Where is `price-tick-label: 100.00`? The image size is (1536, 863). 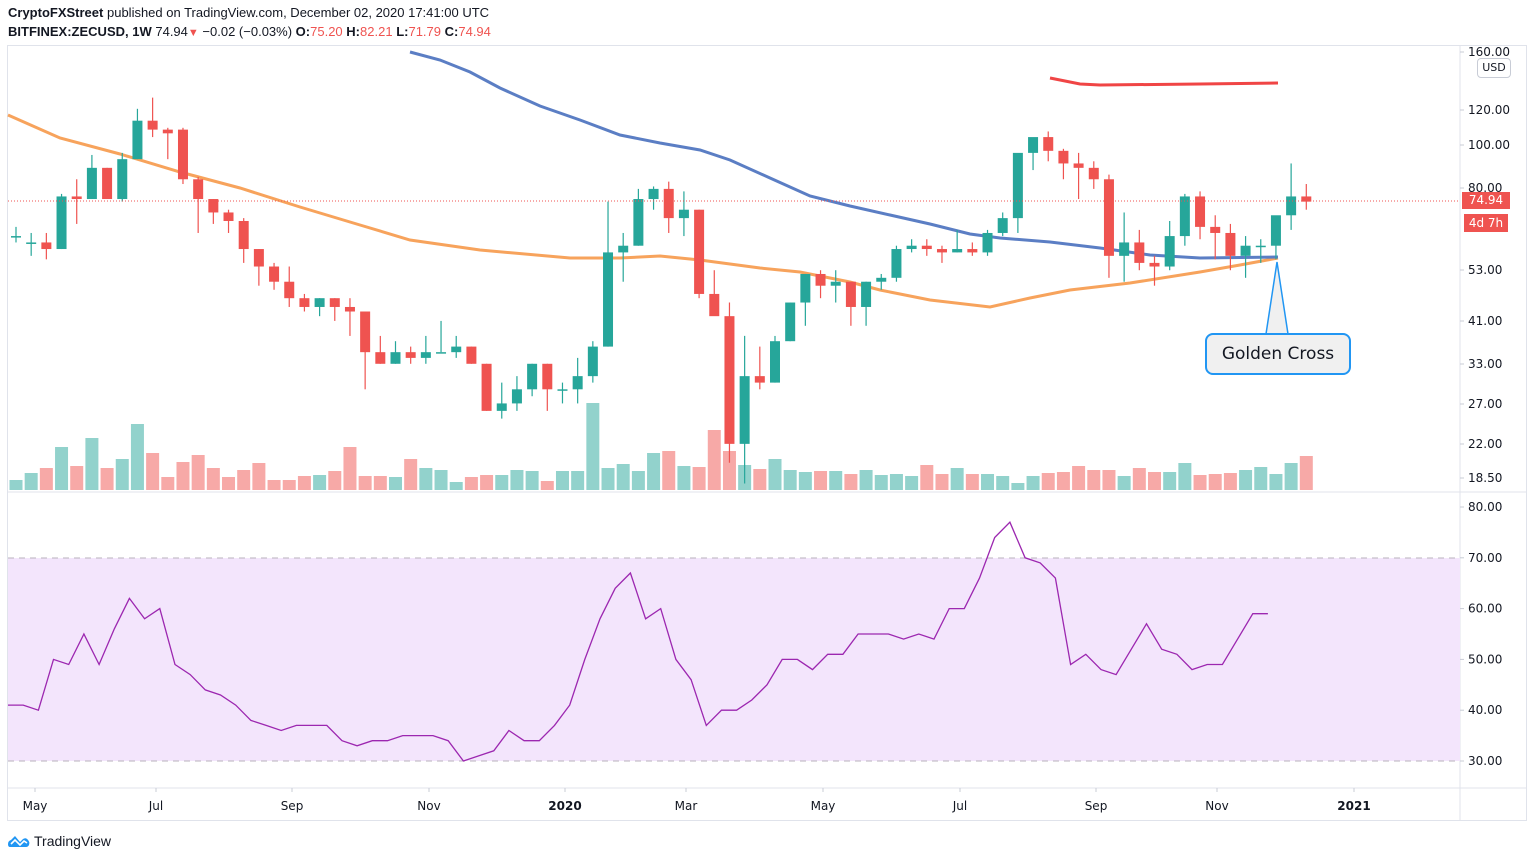 price-tick-label: 100.00 is located at coordinates (1489, 145).